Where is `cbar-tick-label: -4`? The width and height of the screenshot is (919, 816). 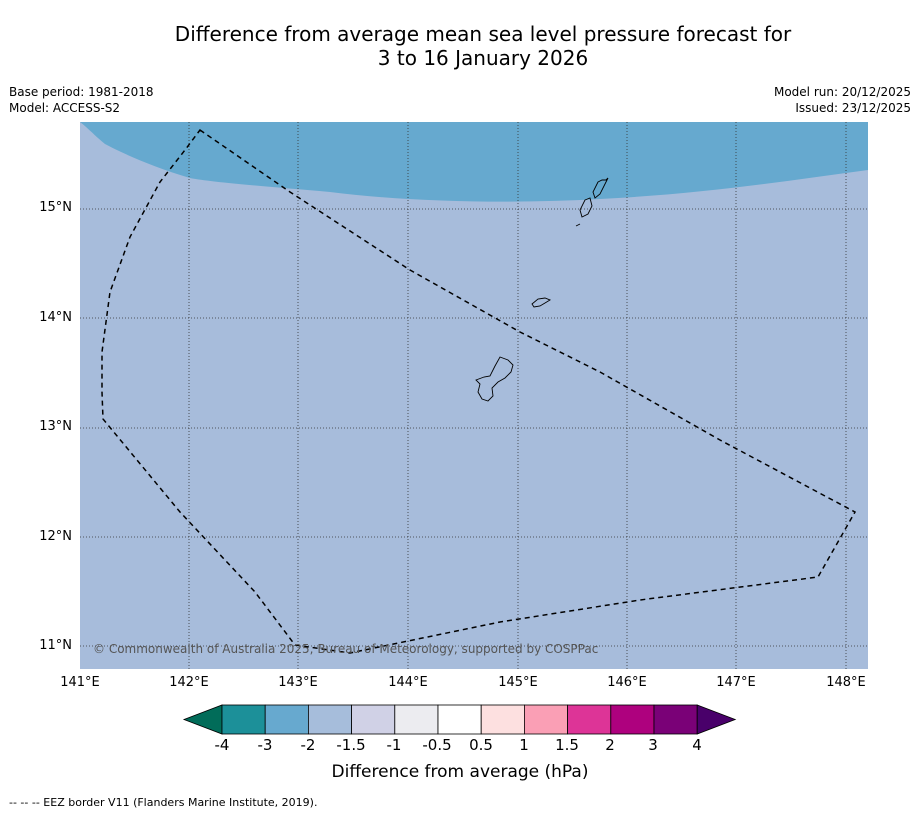 cbar-tick-label: -4 is located at coordinates (222, 745).